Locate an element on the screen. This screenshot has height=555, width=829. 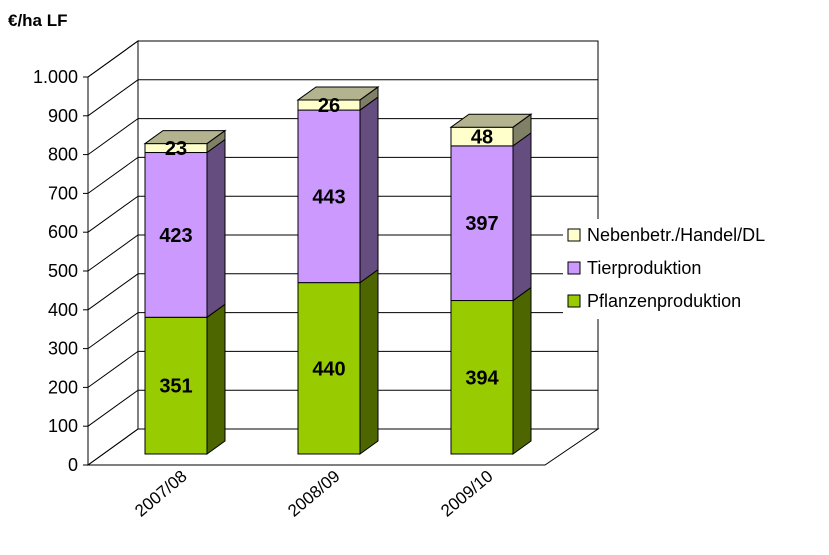
bar-segment: 423 is located at coordinates (185, 228).